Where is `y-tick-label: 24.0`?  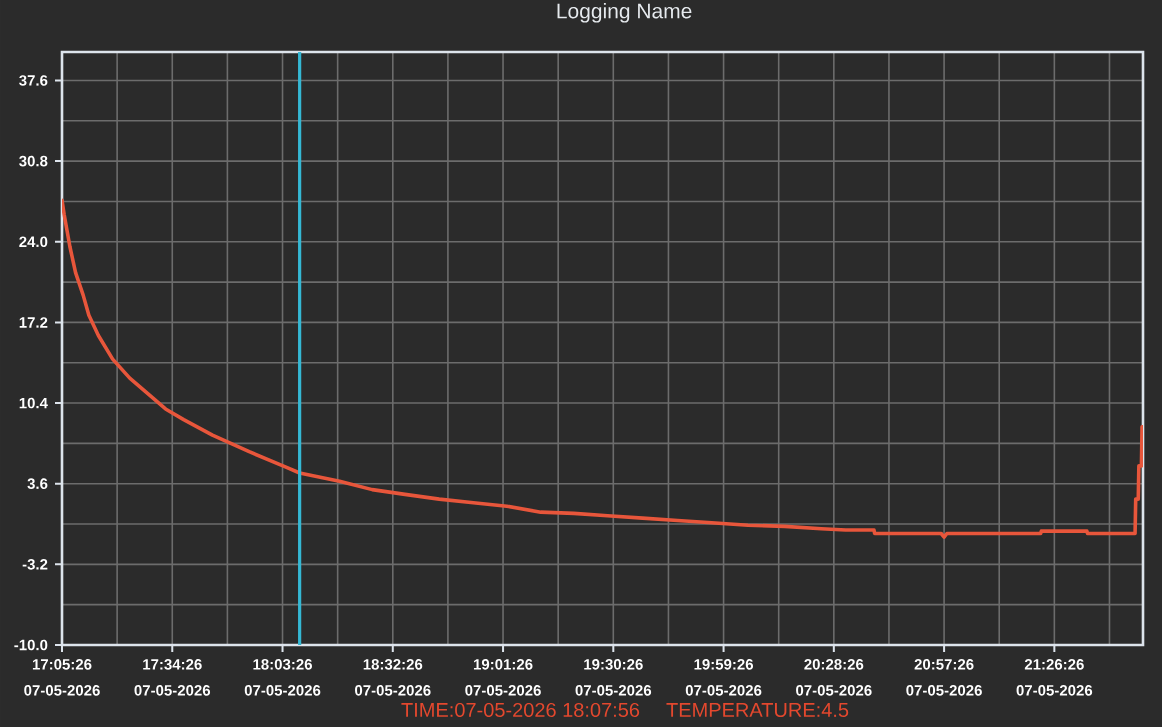 y-tick-label: 24.0 is located at coordinates (33, 242).